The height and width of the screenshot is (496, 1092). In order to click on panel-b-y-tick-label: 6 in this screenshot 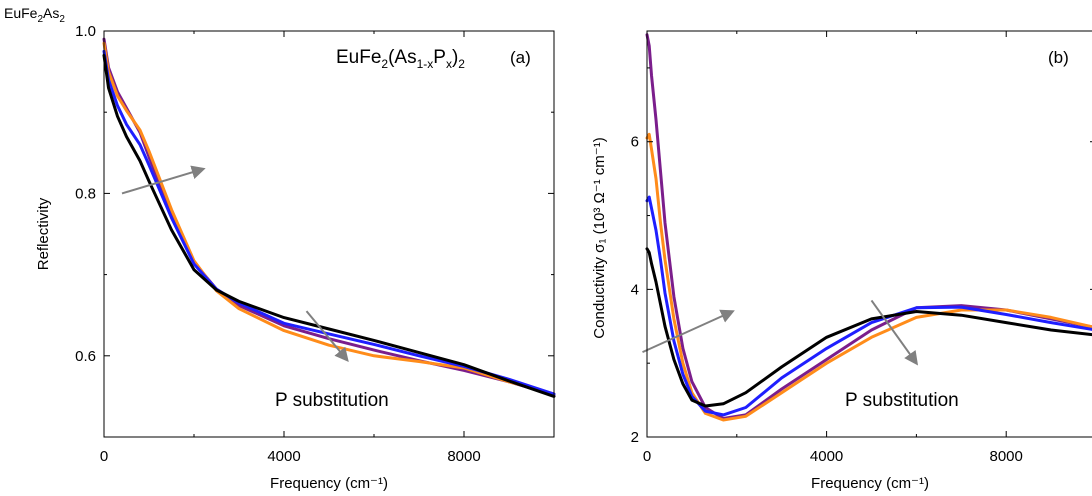, I will do `click(635, 142)`.